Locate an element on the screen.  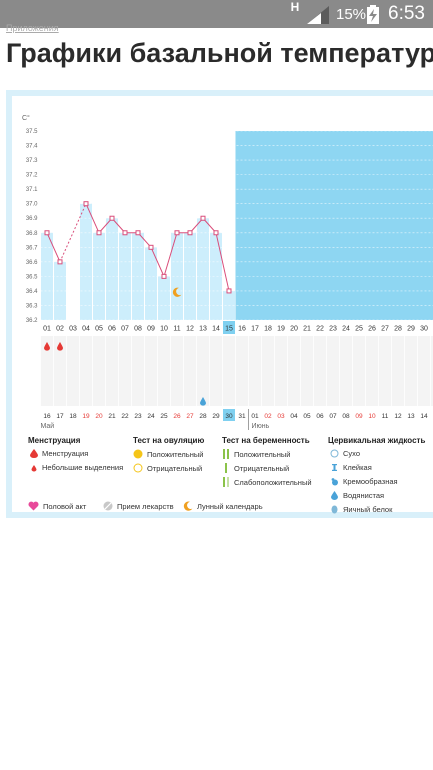
date-label: 02 is located at coordinates (268, 416).